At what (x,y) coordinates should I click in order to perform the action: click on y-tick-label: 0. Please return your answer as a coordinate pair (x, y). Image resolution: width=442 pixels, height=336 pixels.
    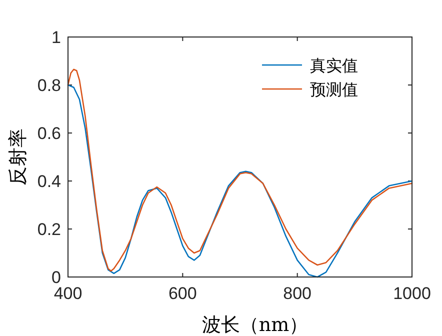
    Looking at the image, I should click on (56, 277).